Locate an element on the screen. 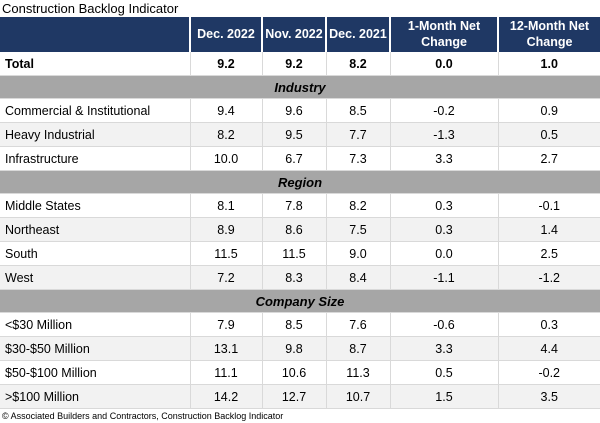 This screenshot has height=423, width=600. cell-value: 8.3 is located at coordinates (293, 277).